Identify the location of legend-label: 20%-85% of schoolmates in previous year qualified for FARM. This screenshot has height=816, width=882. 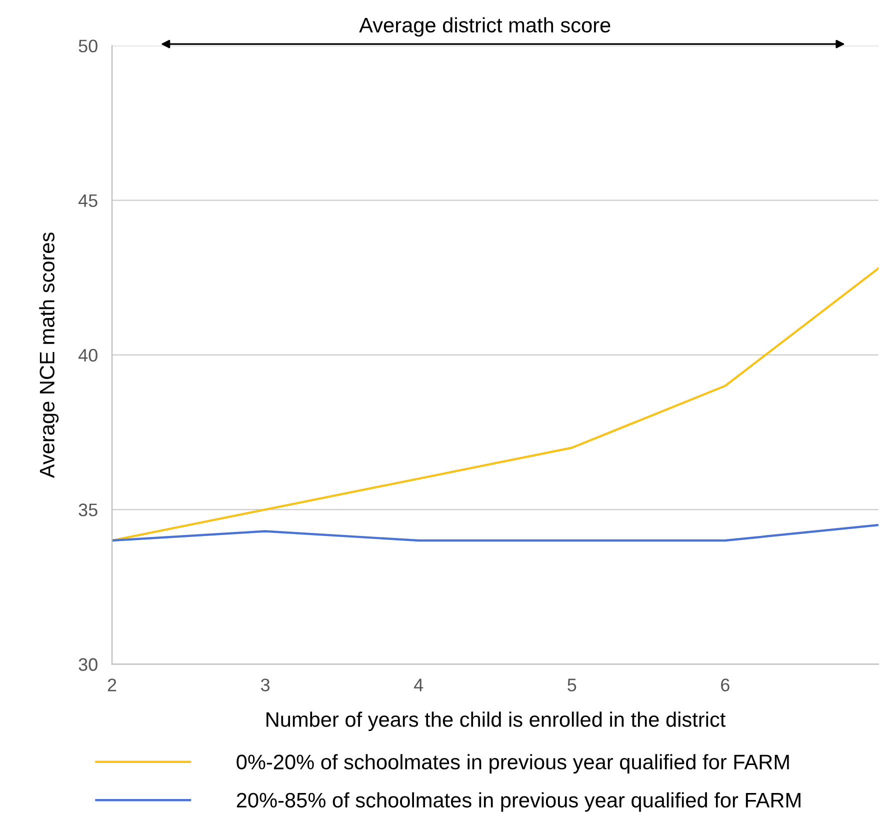
(518, 802).